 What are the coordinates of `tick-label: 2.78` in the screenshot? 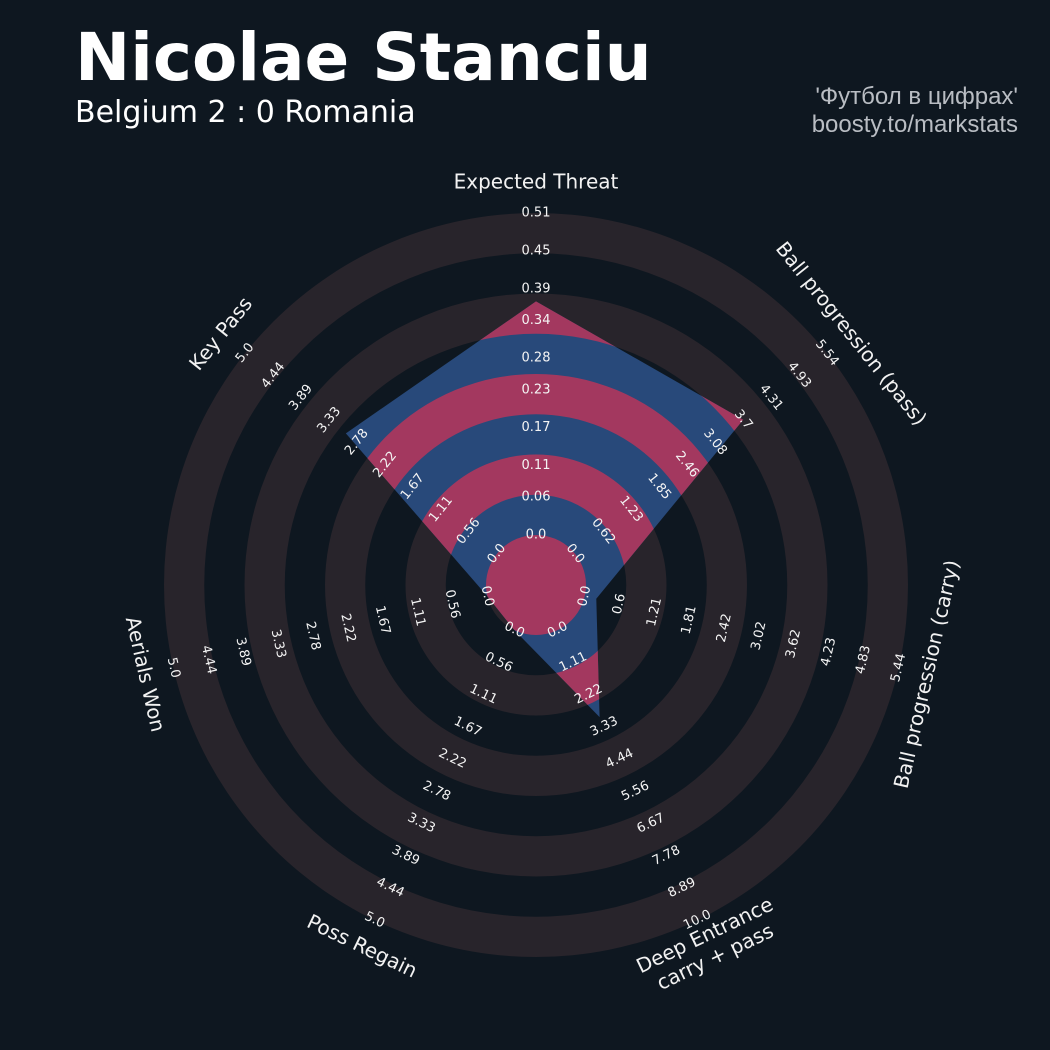 It's located at (312, 636).